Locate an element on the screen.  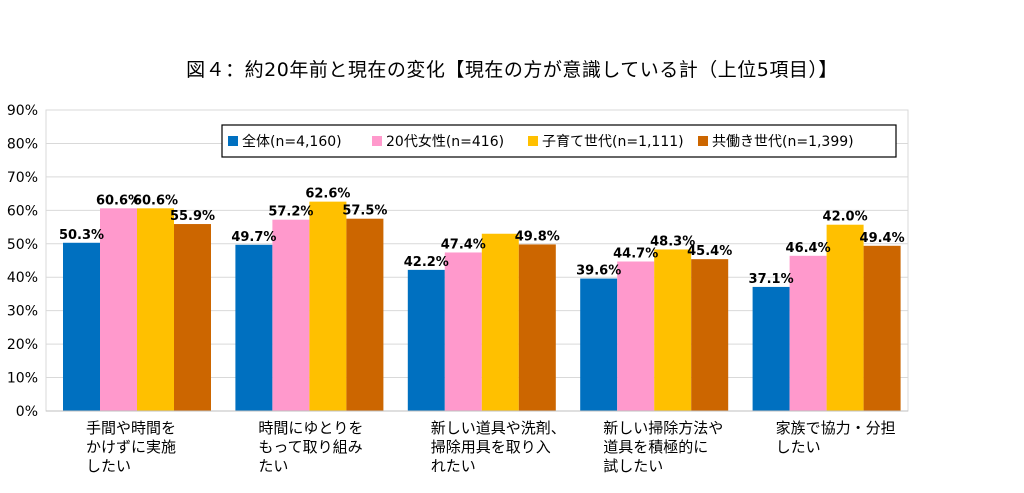
category-label: 新しい掃除方法や道具を積極的に試したい is located at coordinates (663, 447).